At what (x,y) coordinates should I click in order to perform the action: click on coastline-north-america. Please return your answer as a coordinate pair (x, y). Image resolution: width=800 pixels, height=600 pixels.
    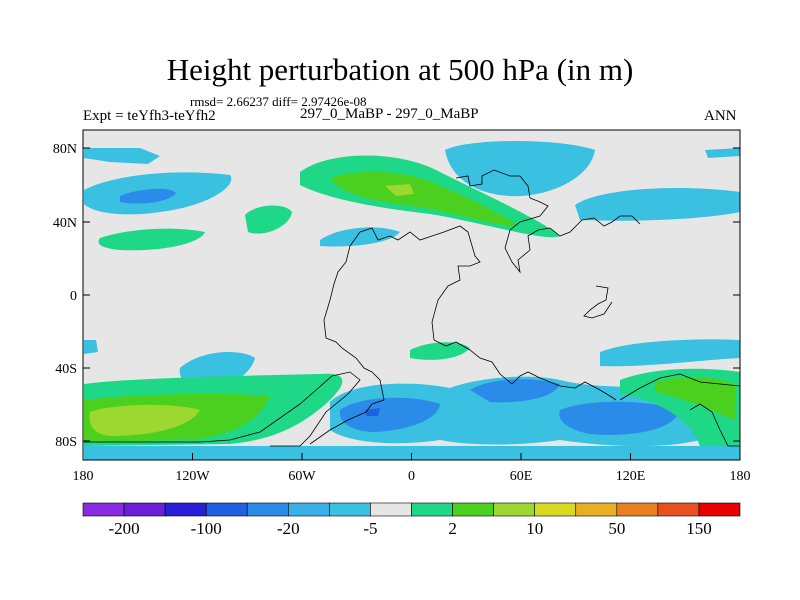
    Looking at the image, I should click on (488, 313).